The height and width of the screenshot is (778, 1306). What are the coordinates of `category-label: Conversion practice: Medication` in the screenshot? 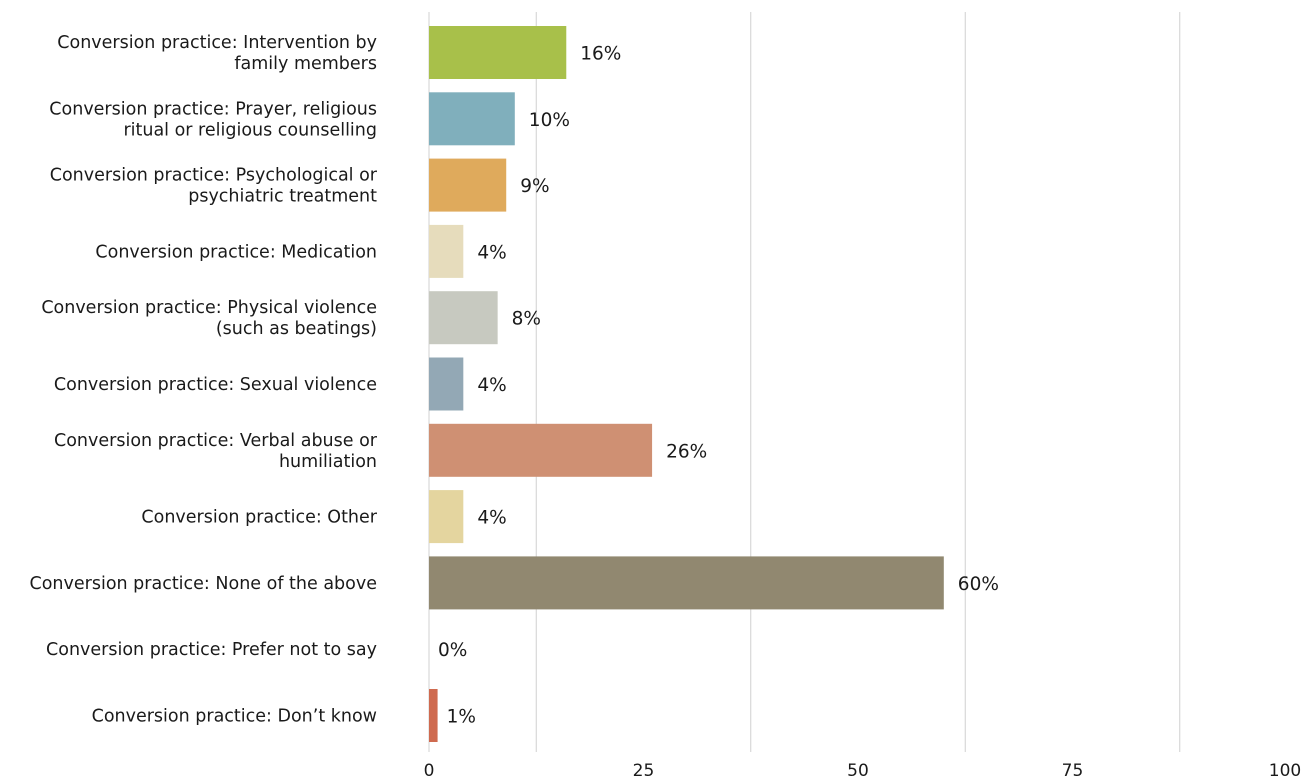 It's located at (236, 252).